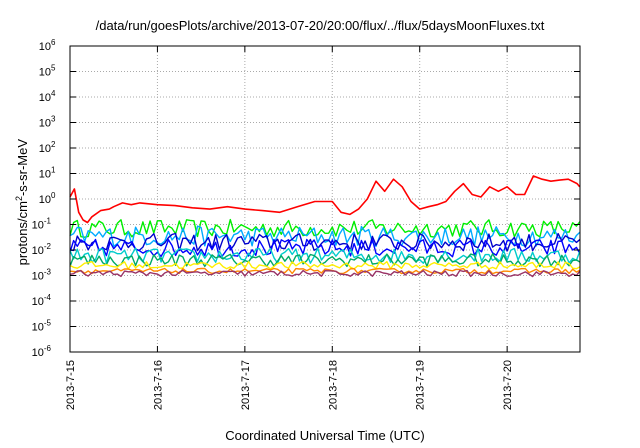 Image resolution: width=640 pixels, height=448 pixels. Describe the element at coordinates (333, 385) in the screenshot. I see `x-tick-label: 2013-7-18` at that location.